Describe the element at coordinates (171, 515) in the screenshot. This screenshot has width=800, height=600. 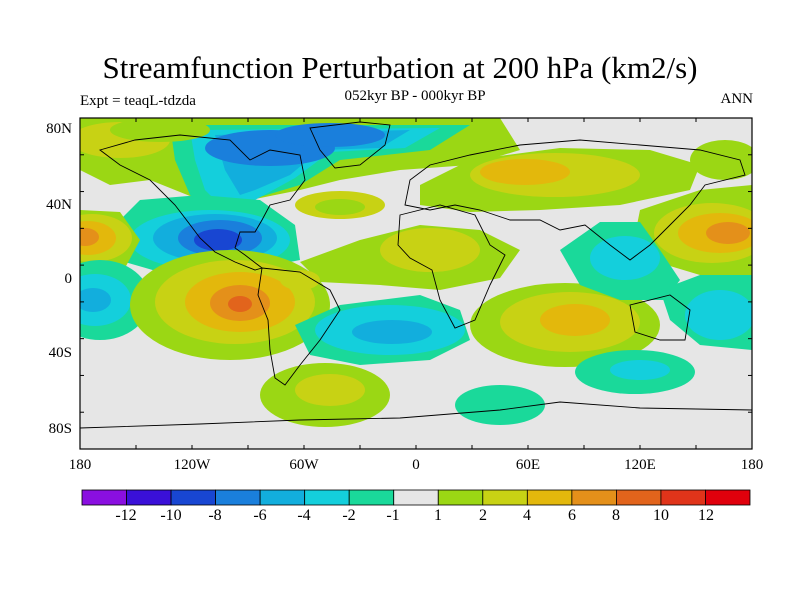
I see `colorbar-label: -10` at that location.